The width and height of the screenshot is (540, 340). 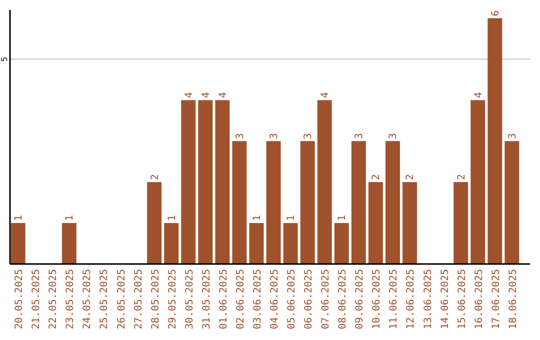 What do you see at coordinates (258, 299) in the screenshot?
I see `x-tick-label: 03.06.2025` at bounding box center [258, 299].